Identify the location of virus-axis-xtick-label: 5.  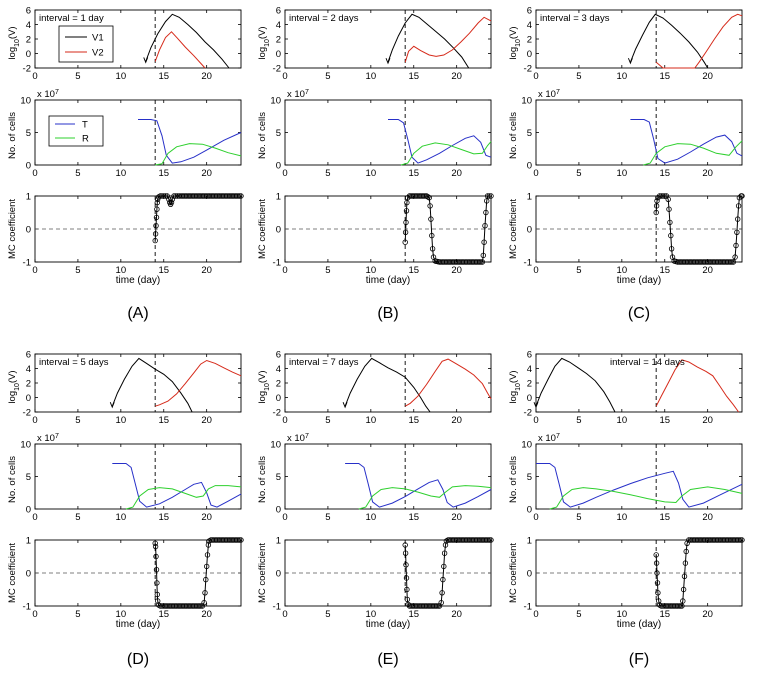
(77, 76).